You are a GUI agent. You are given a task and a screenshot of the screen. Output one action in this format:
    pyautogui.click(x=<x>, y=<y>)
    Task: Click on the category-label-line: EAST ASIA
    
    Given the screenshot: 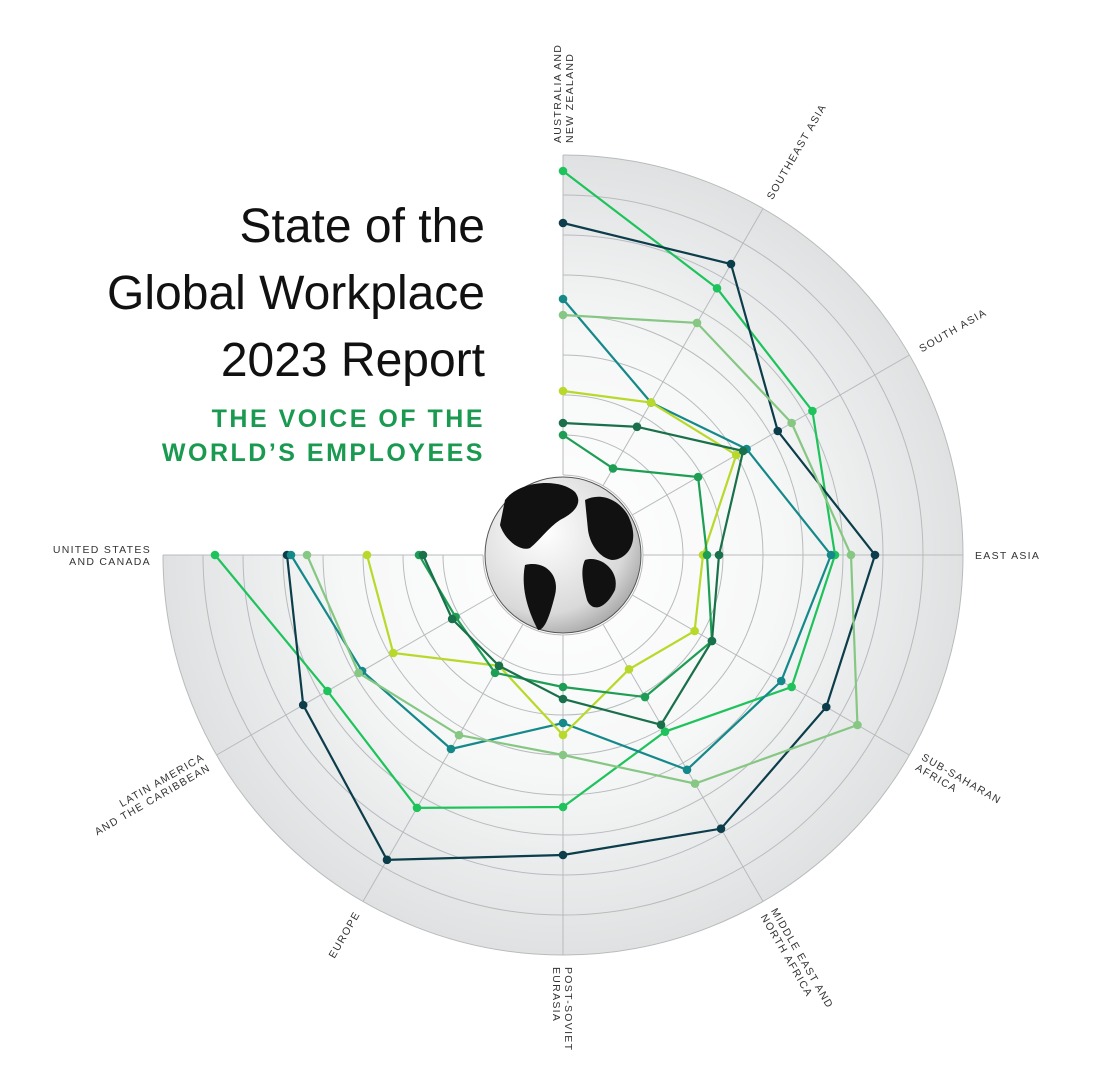 What is the action you would take?
    pyautogui.click(x=1007, y=556)
    